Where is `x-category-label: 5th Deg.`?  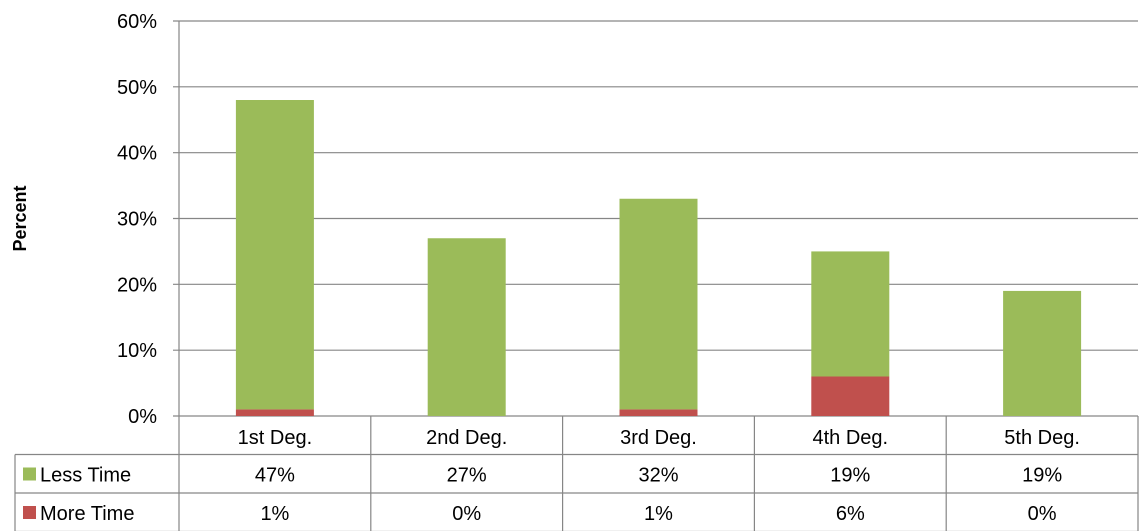 x-category-label: 5th Deg. is located at coordinates (1042, 438).